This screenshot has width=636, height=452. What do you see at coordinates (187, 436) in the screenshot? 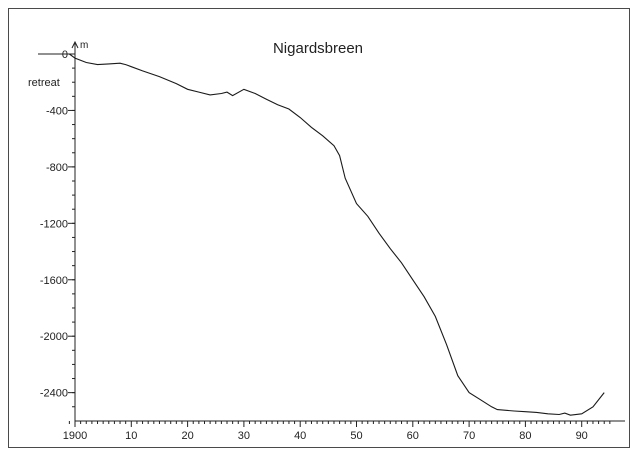
I see `x-tick-label: 20` at bounding box center [187, 436].